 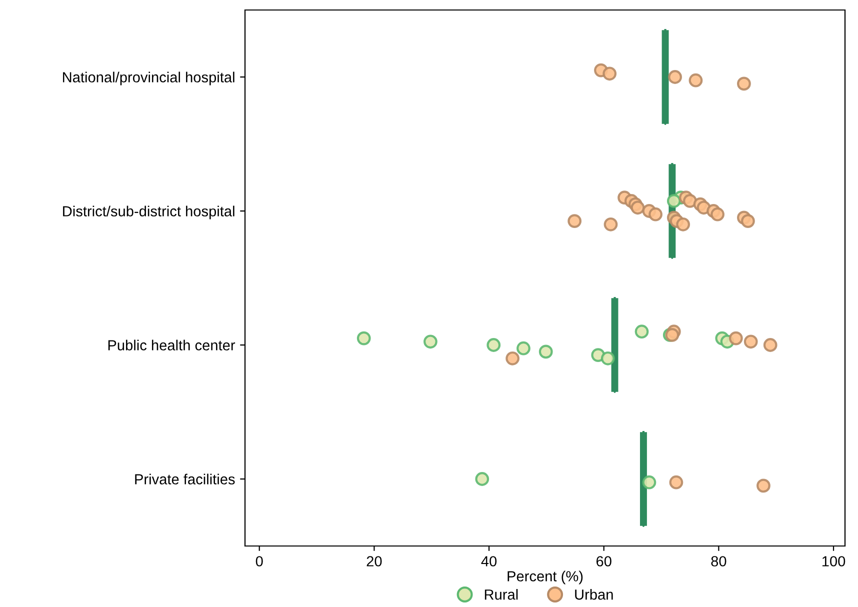 What do you see at coordinates (148, 79) in the screenshot?
I see `y-tick-label: National/provincial hospital` at bounding box center [148, 79].